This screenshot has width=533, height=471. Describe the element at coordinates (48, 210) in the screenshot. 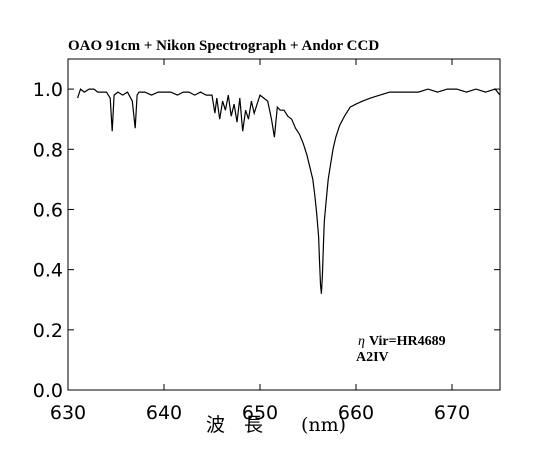

I see `y-tick-label: 0.6` at that location.